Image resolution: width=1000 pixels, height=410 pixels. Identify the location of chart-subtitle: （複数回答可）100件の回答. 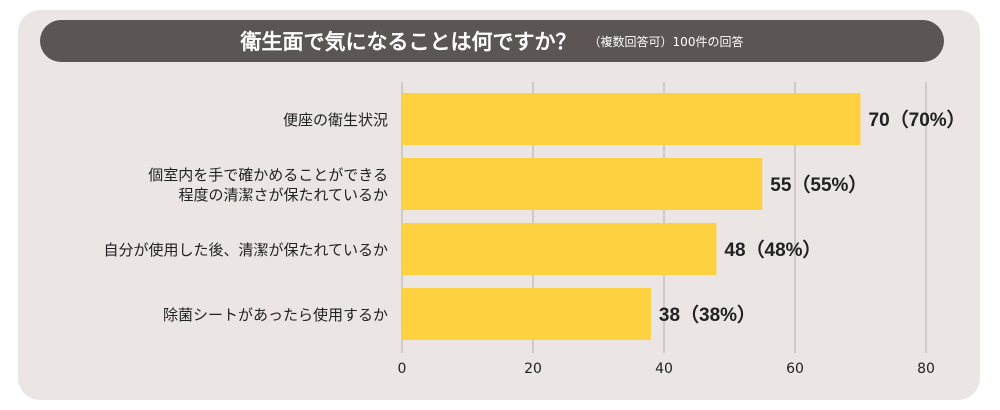
(666, 41).